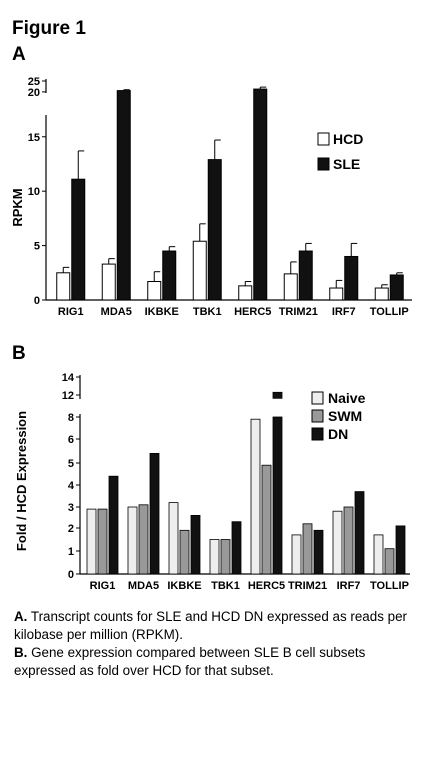 This screenshot has width=425, height=778. What do you see at coordinates (71, 486) in the screenshot?
I see `y-tick-label: 4` at bounding box center [71, 486].